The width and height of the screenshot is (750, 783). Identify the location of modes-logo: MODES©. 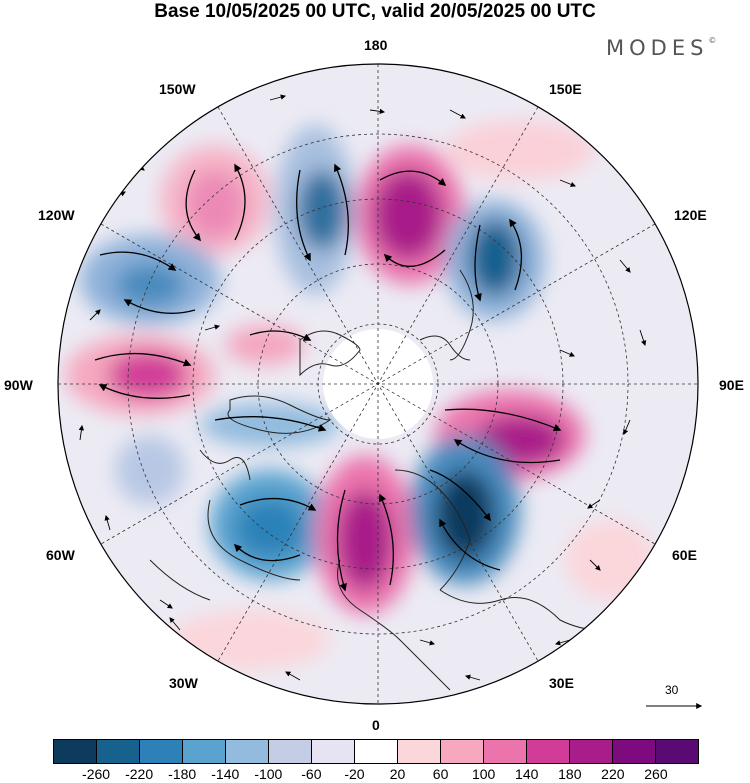
(661, 48).